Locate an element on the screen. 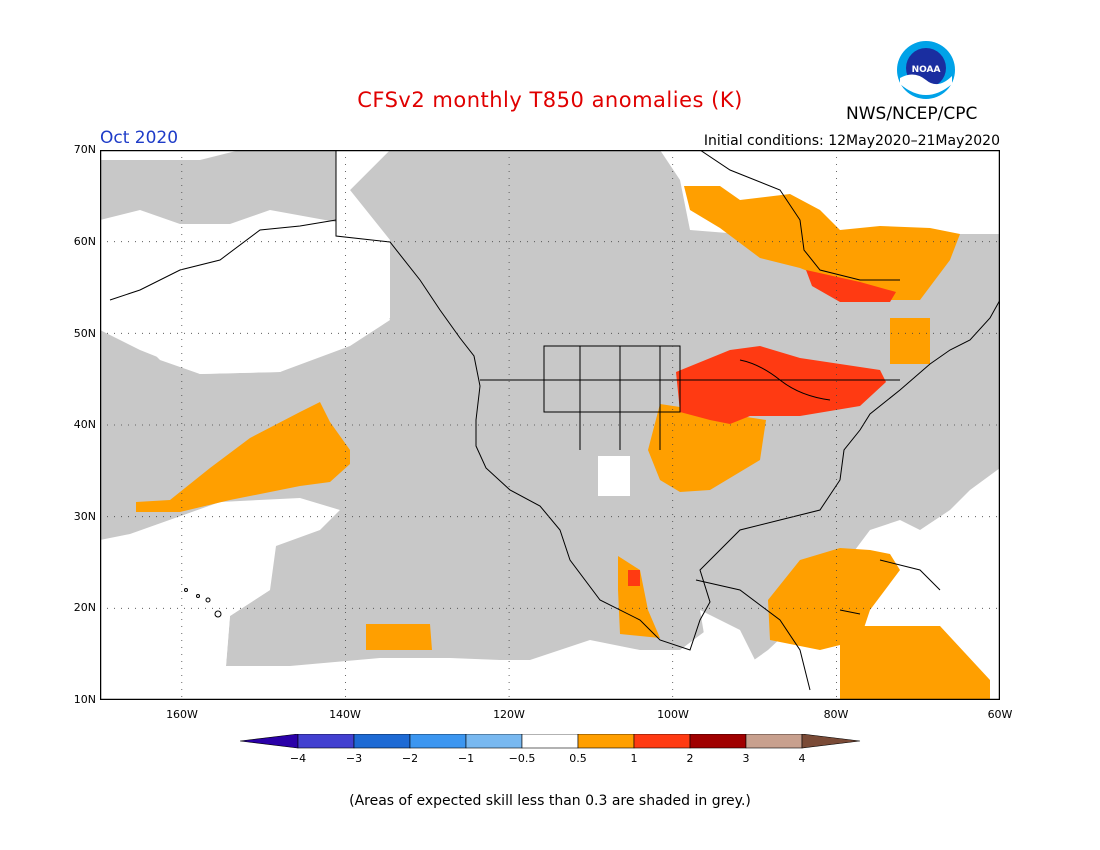  lat-label-50n: 50N is located at coordinates (84, 333).